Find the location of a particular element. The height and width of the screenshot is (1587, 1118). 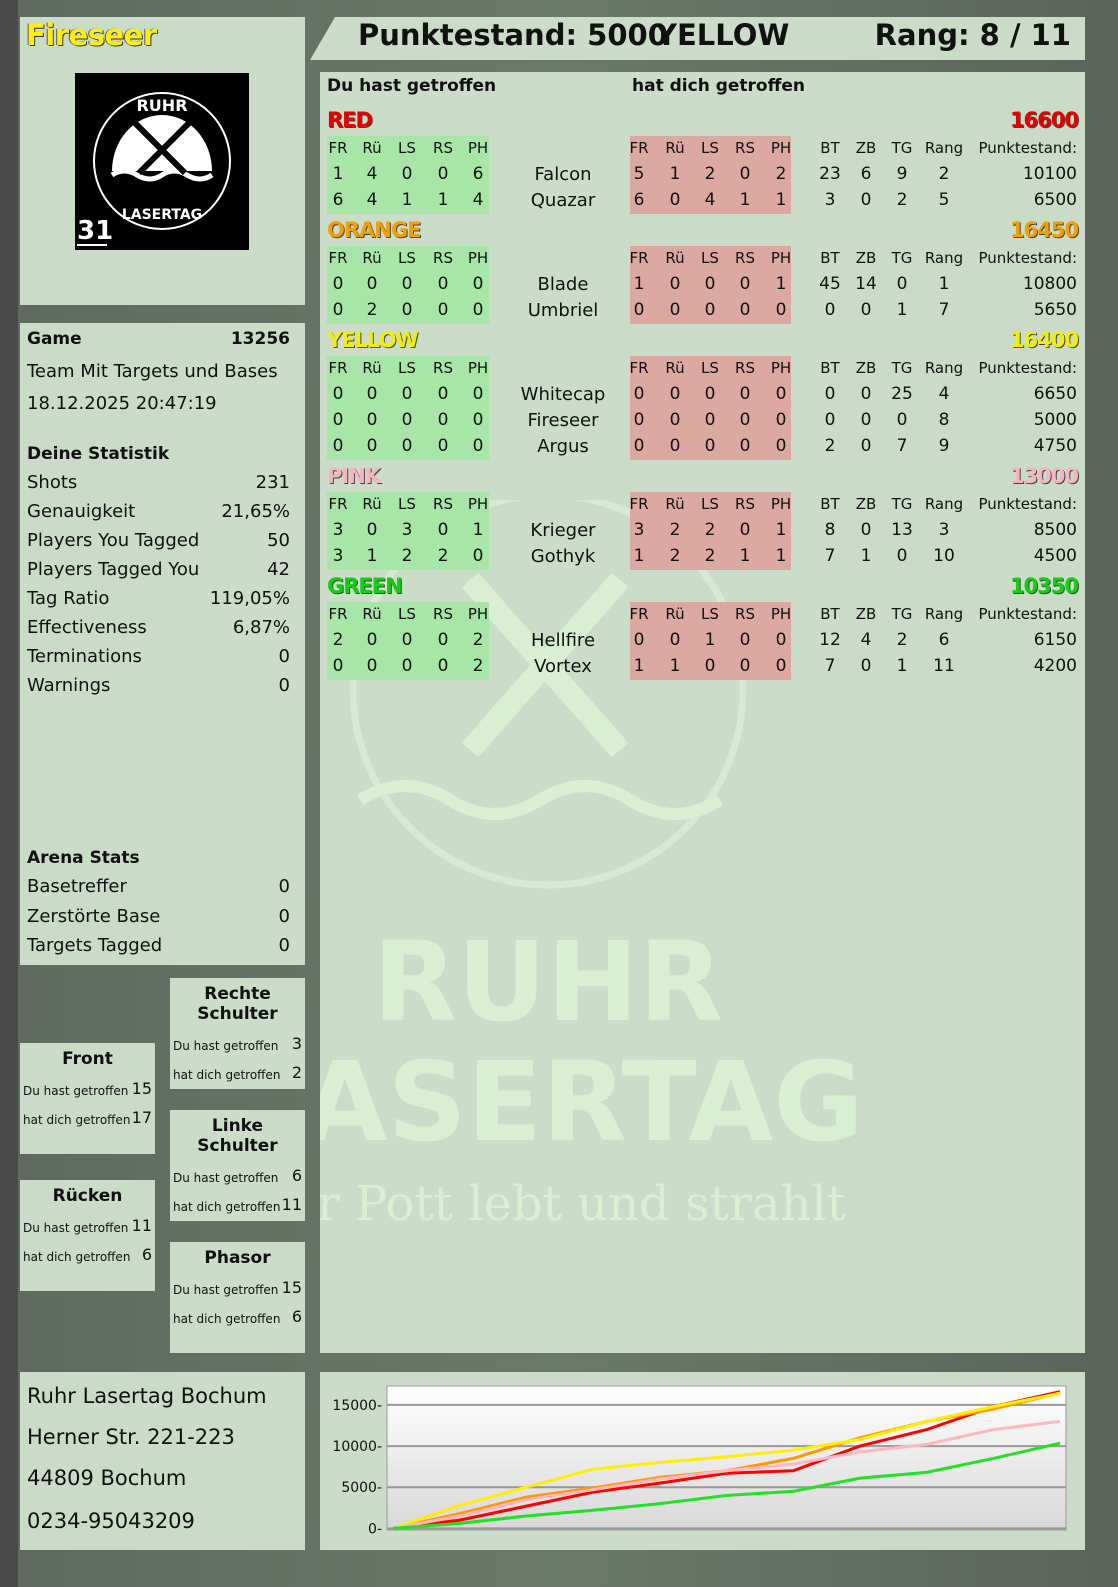

stats-title: Deine Statistik is located at coordinates (98, 454).